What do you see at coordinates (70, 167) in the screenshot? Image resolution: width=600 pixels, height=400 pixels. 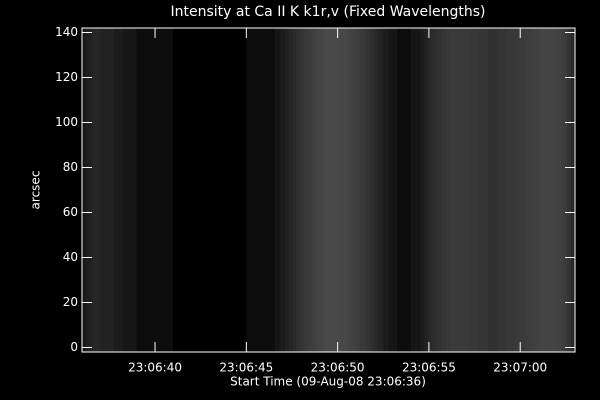 I see `y-tick-label: 80` at bounding box center [70, 167].